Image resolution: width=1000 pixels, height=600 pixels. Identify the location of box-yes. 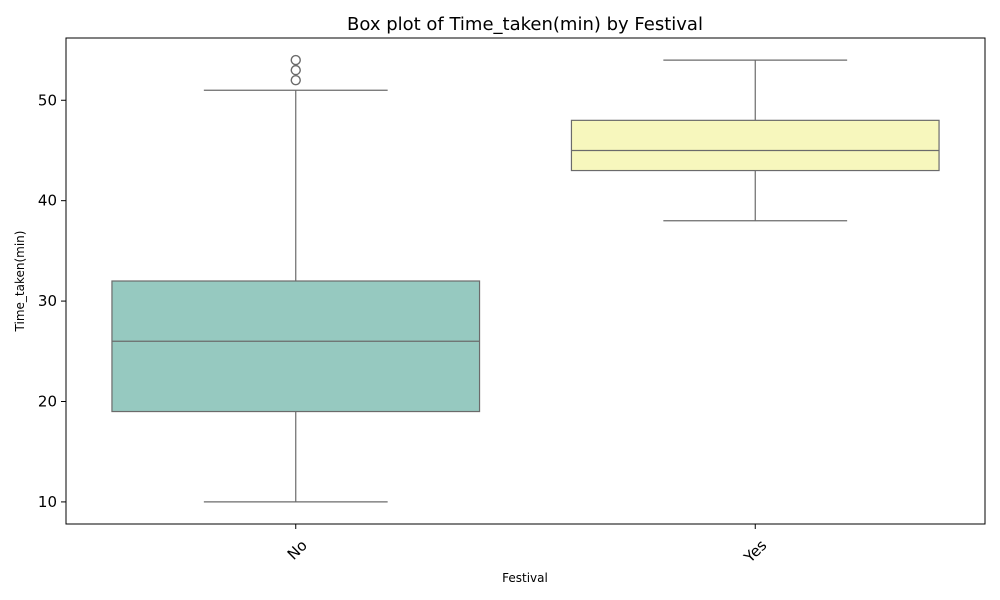
(755, 140).